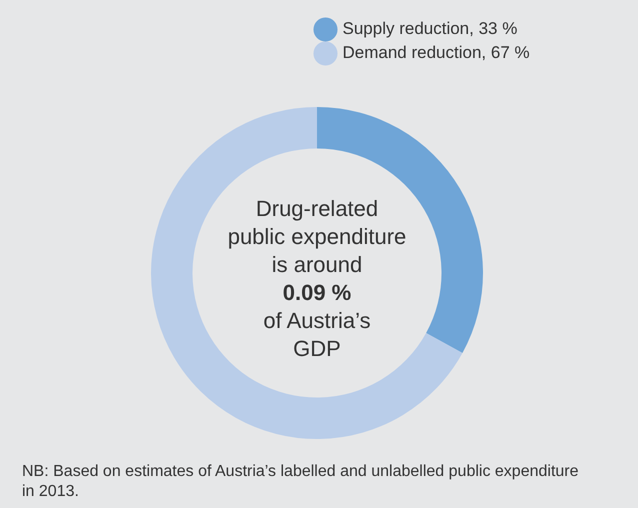 The width and height of the screenshot is (638, 508). Describe the element at coordinates (436, 52) in the screenshot. I see `legend-label: Demand reduction, 67 %` at that location.